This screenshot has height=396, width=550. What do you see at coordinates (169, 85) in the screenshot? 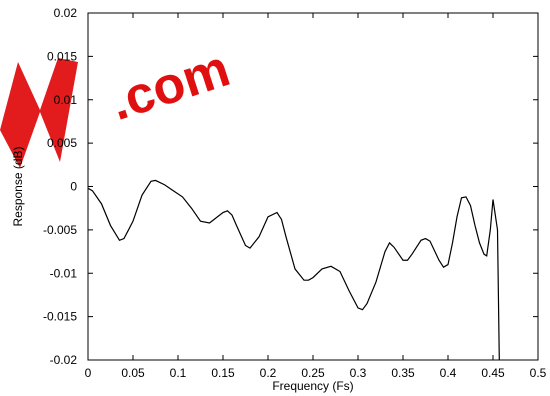
I see `watermark-text: .com` at bounding box center [169, 85].